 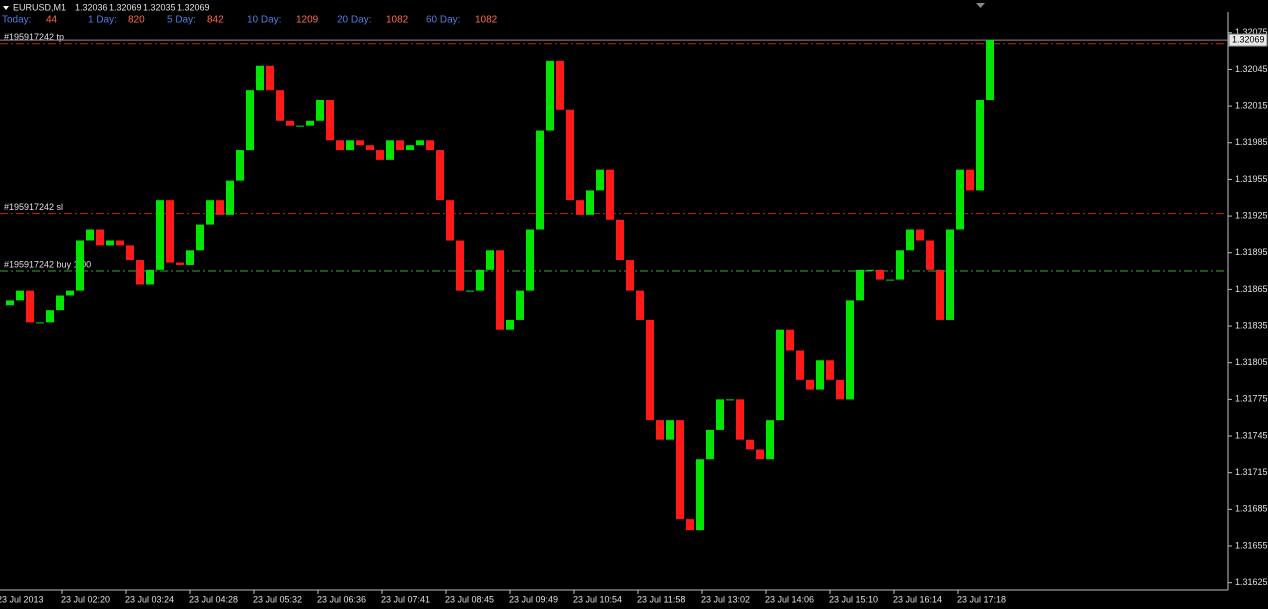 What do you see at coordinates (661, 599) in the screenshot?
I see `x-tick-label: 23 Jul 11:58` at bounding box center [661, 599].